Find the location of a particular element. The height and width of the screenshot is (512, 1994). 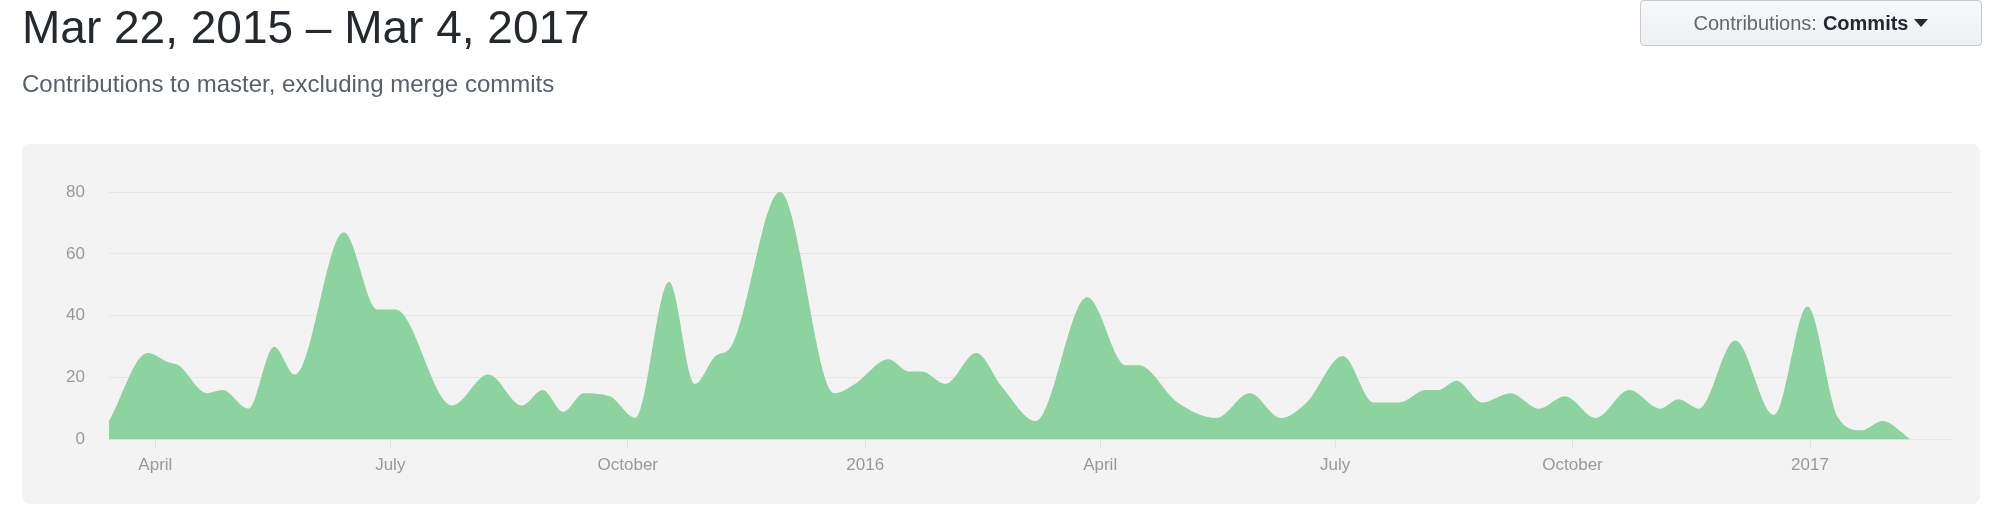

y-tick-label: 0 is located at coordinates (80, 439).